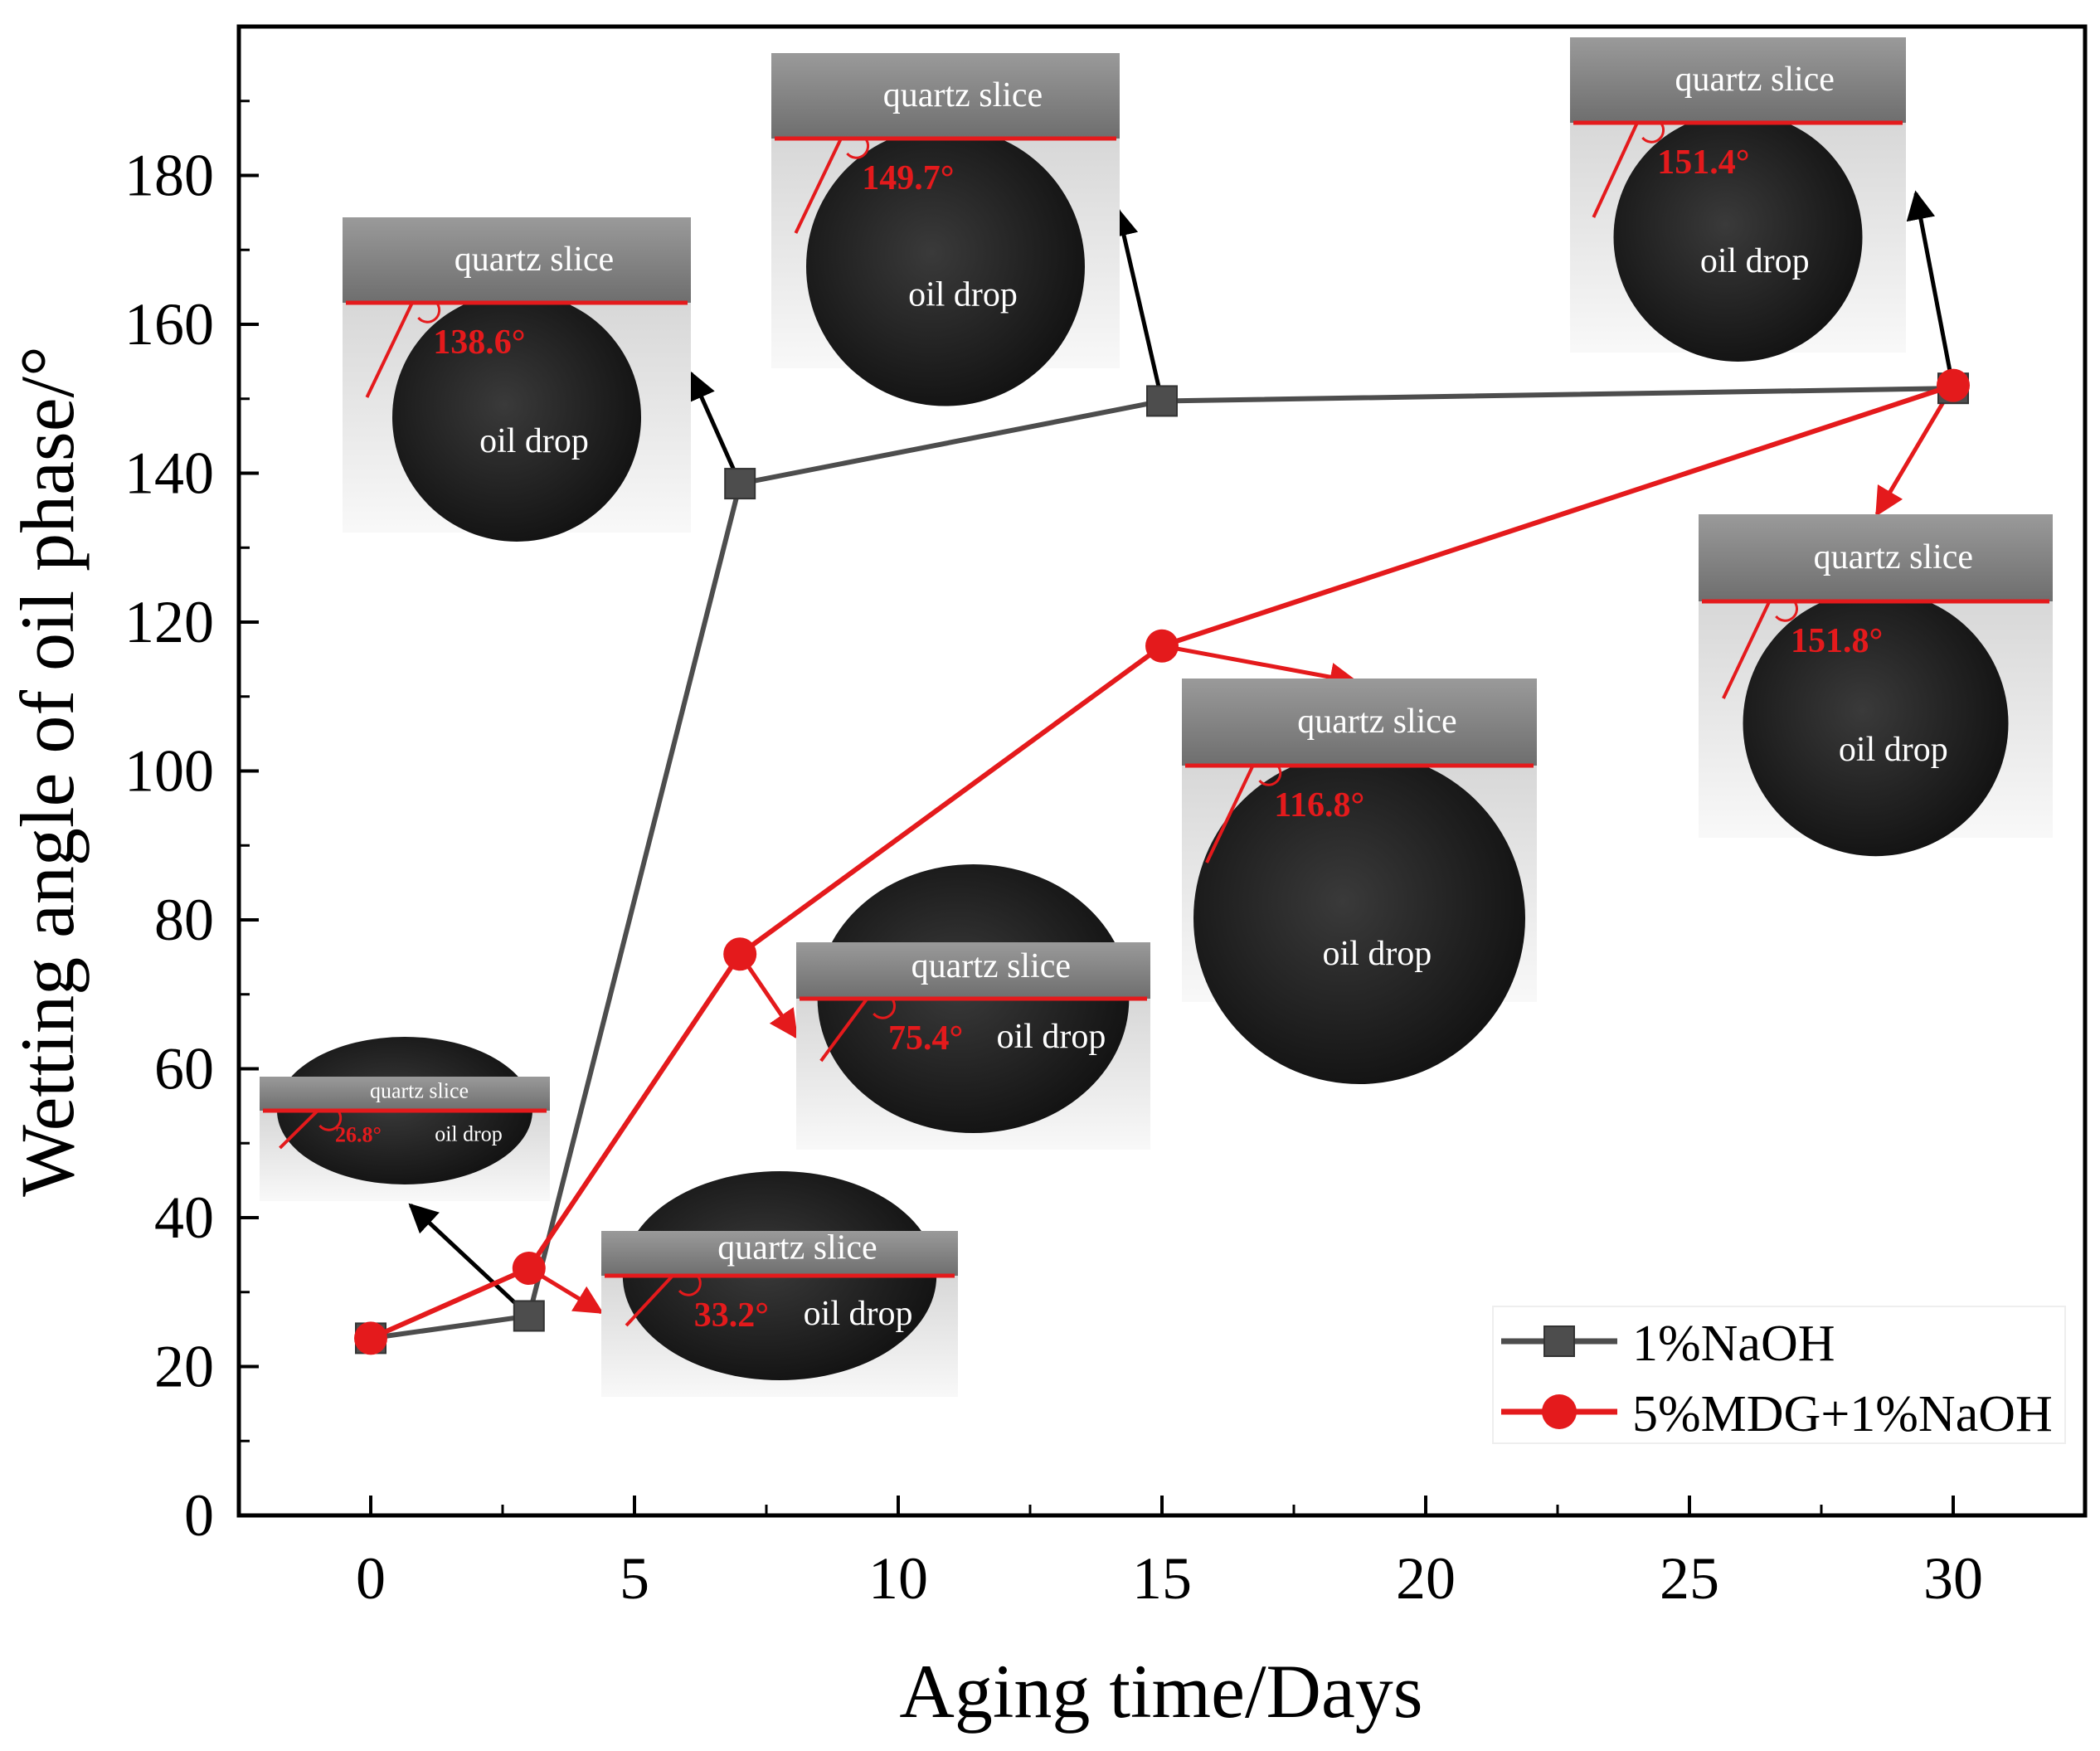 The width and height of the screenshot is (2100, 1751). What do you see at coordinates (779, 1284) in the screenshot?
I see `droplet-inset: quartz slice 33.2° oil drop` at bounding box center [779, 1284].